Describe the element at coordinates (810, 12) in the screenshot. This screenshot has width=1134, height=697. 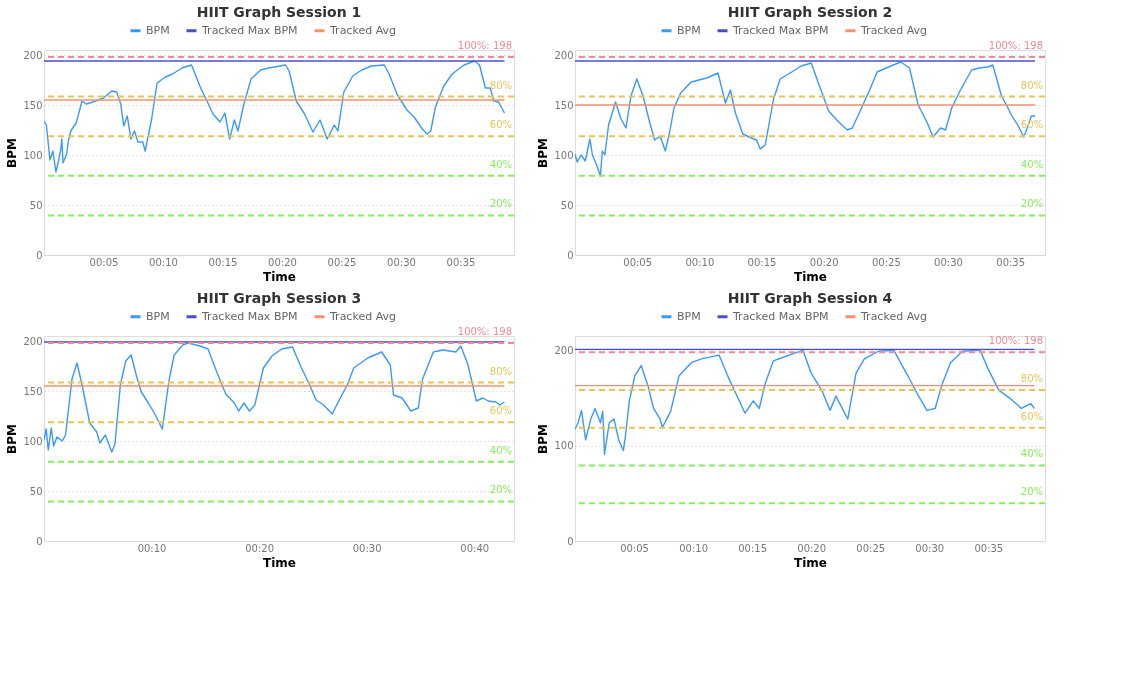
I see `chart-title: HIIT Graph Session 2` at that location.